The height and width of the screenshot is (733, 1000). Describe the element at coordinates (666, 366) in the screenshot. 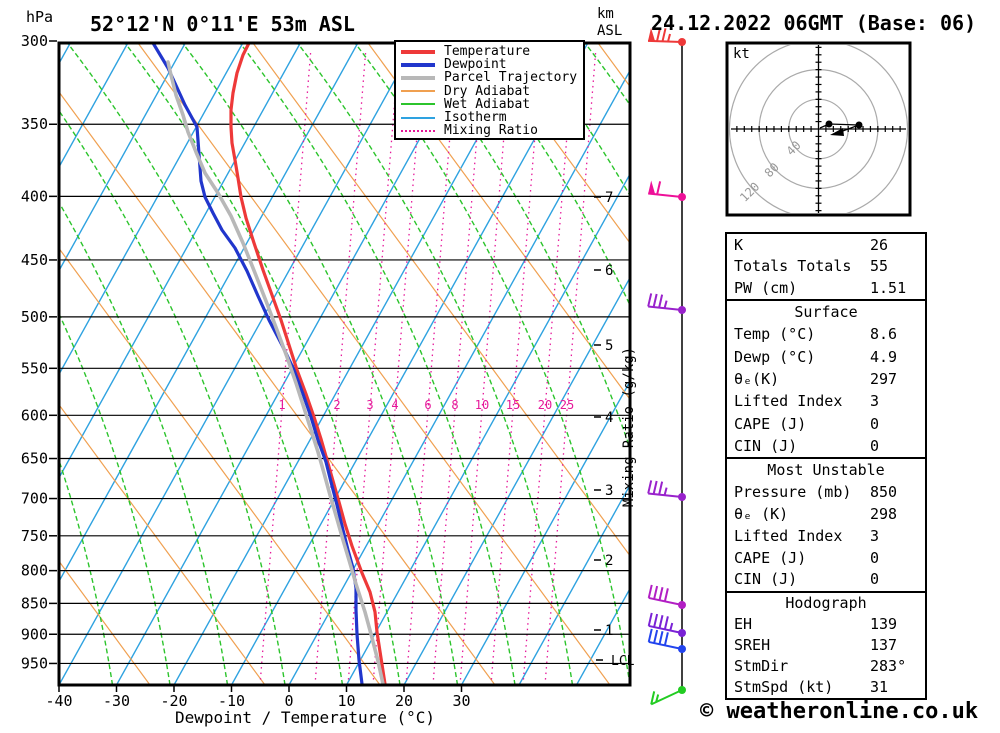

I see `wind-barb-column` at that location.